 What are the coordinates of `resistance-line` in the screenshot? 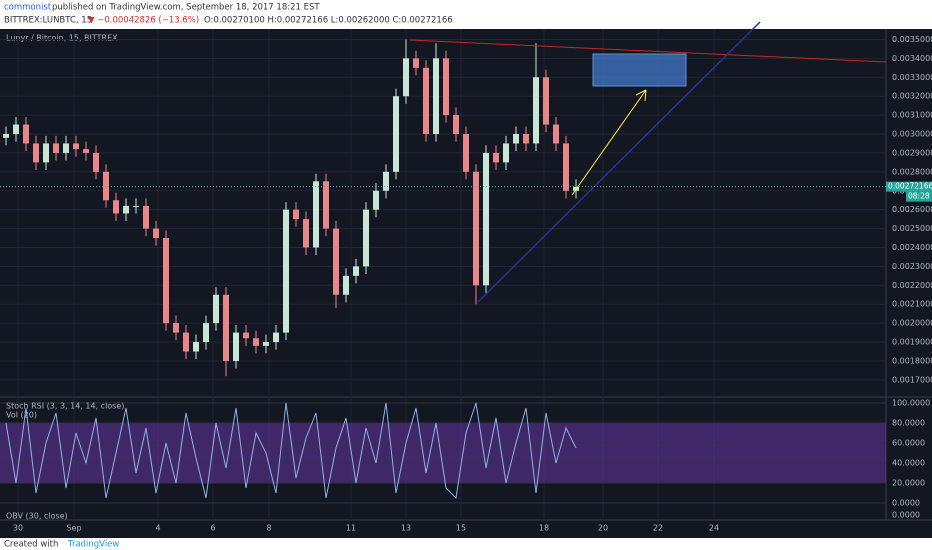 It's located at (648, 51).